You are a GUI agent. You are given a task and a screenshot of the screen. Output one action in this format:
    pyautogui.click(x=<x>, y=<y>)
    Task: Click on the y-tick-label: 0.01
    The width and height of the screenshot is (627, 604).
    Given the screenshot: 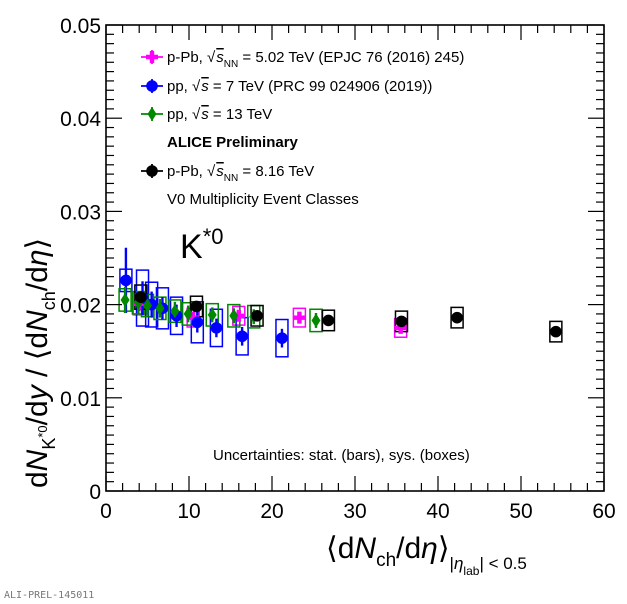 What is the action you would take?
    pyautogui.click(x=80, y=399)
    